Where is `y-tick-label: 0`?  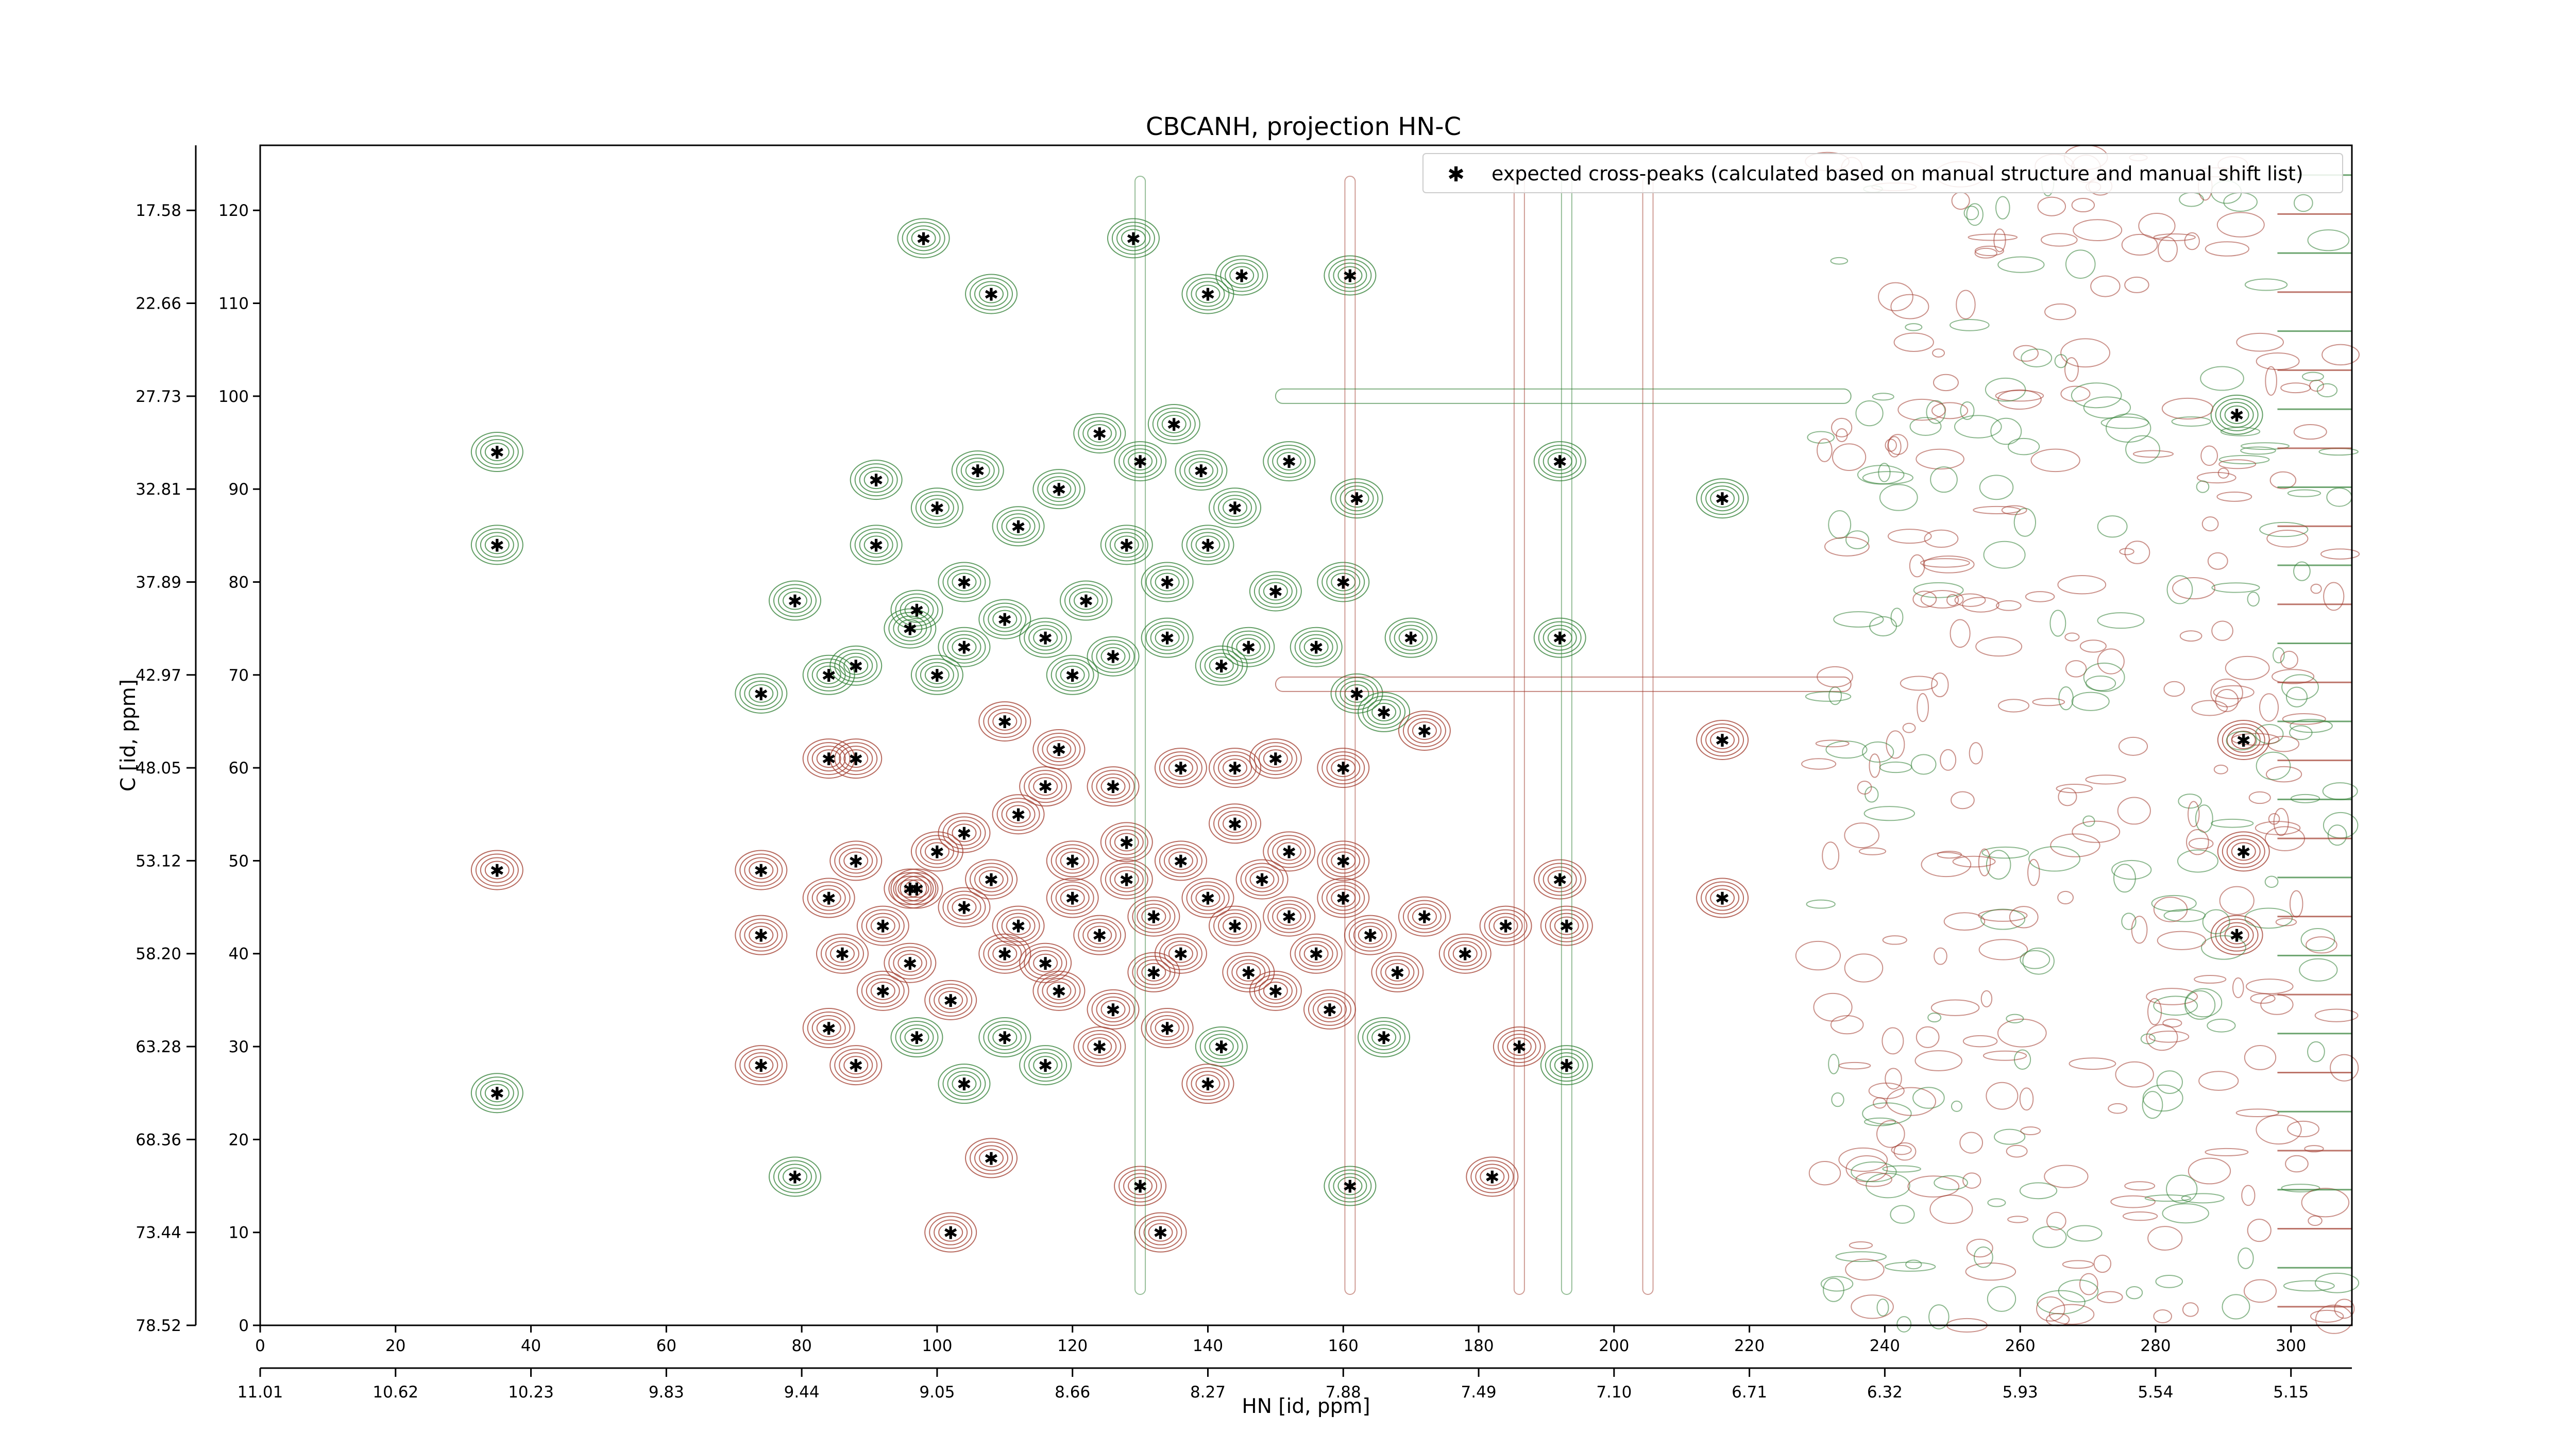 y-tick-label: 0 is located at coordinates (244, 1326).